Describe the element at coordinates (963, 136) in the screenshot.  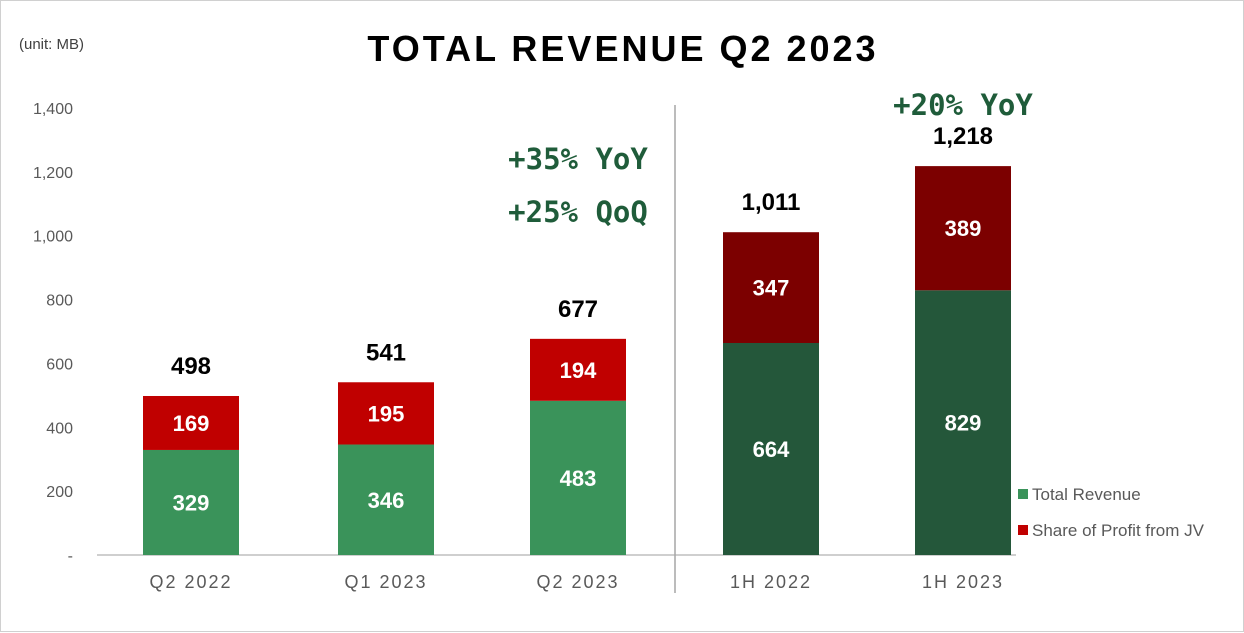
I see `bar-total-label: 1,218` at that location.